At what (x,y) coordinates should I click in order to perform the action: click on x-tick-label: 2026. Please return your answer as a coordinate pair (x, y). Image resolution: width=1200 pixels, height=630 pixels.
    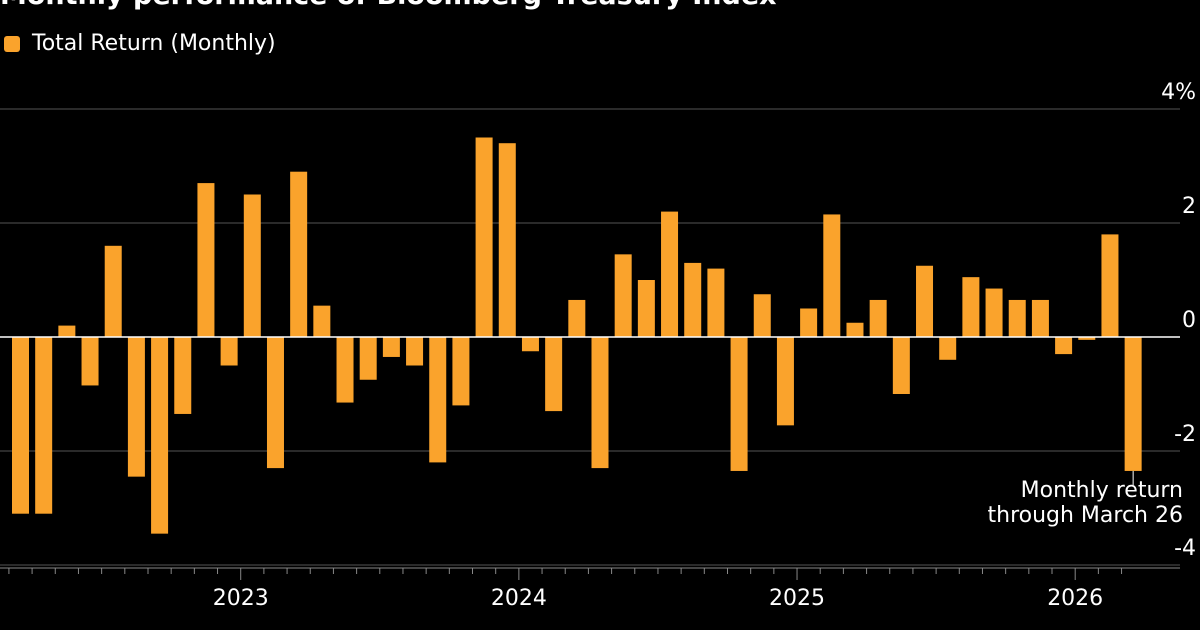
    Looking at the image, I should click on (1075, 598).